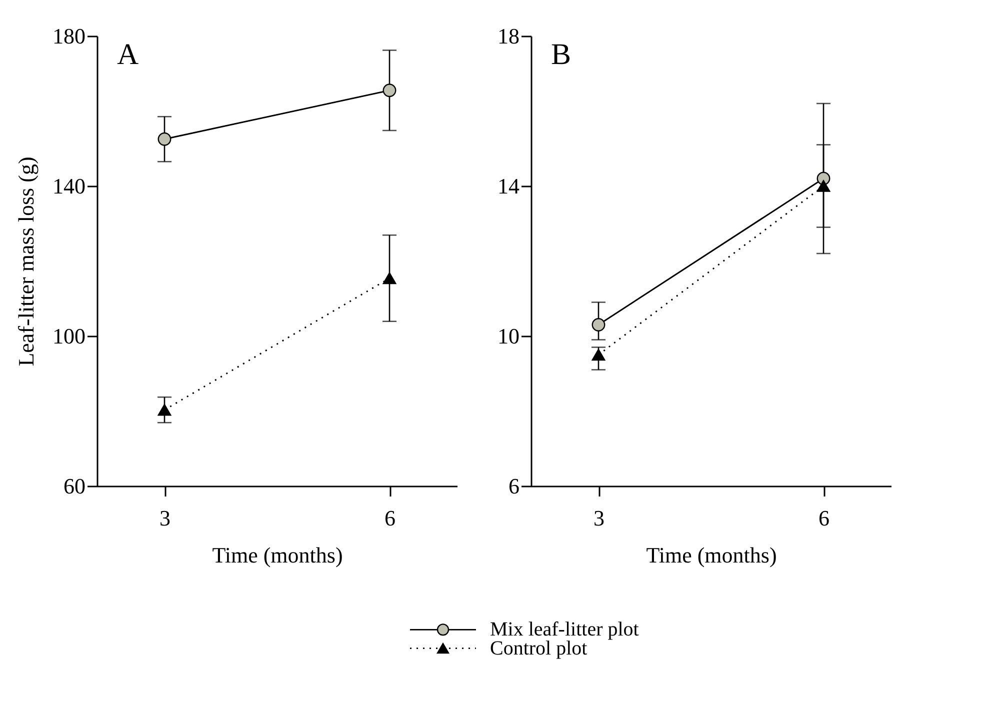 The image size is (998, 726). I want to click on y-tick-label: 14, so click(509, 186).